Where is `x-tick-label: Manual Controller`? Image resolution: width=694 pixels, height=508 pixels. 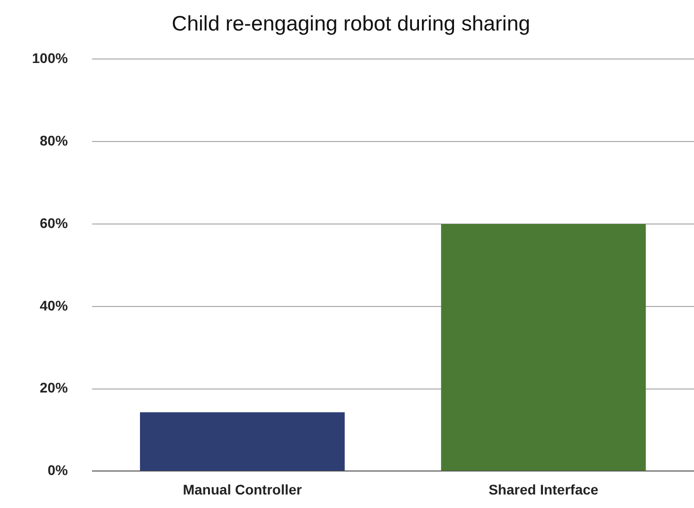
x-tick-label: Manual Controller is located at coordinates (242, 489).